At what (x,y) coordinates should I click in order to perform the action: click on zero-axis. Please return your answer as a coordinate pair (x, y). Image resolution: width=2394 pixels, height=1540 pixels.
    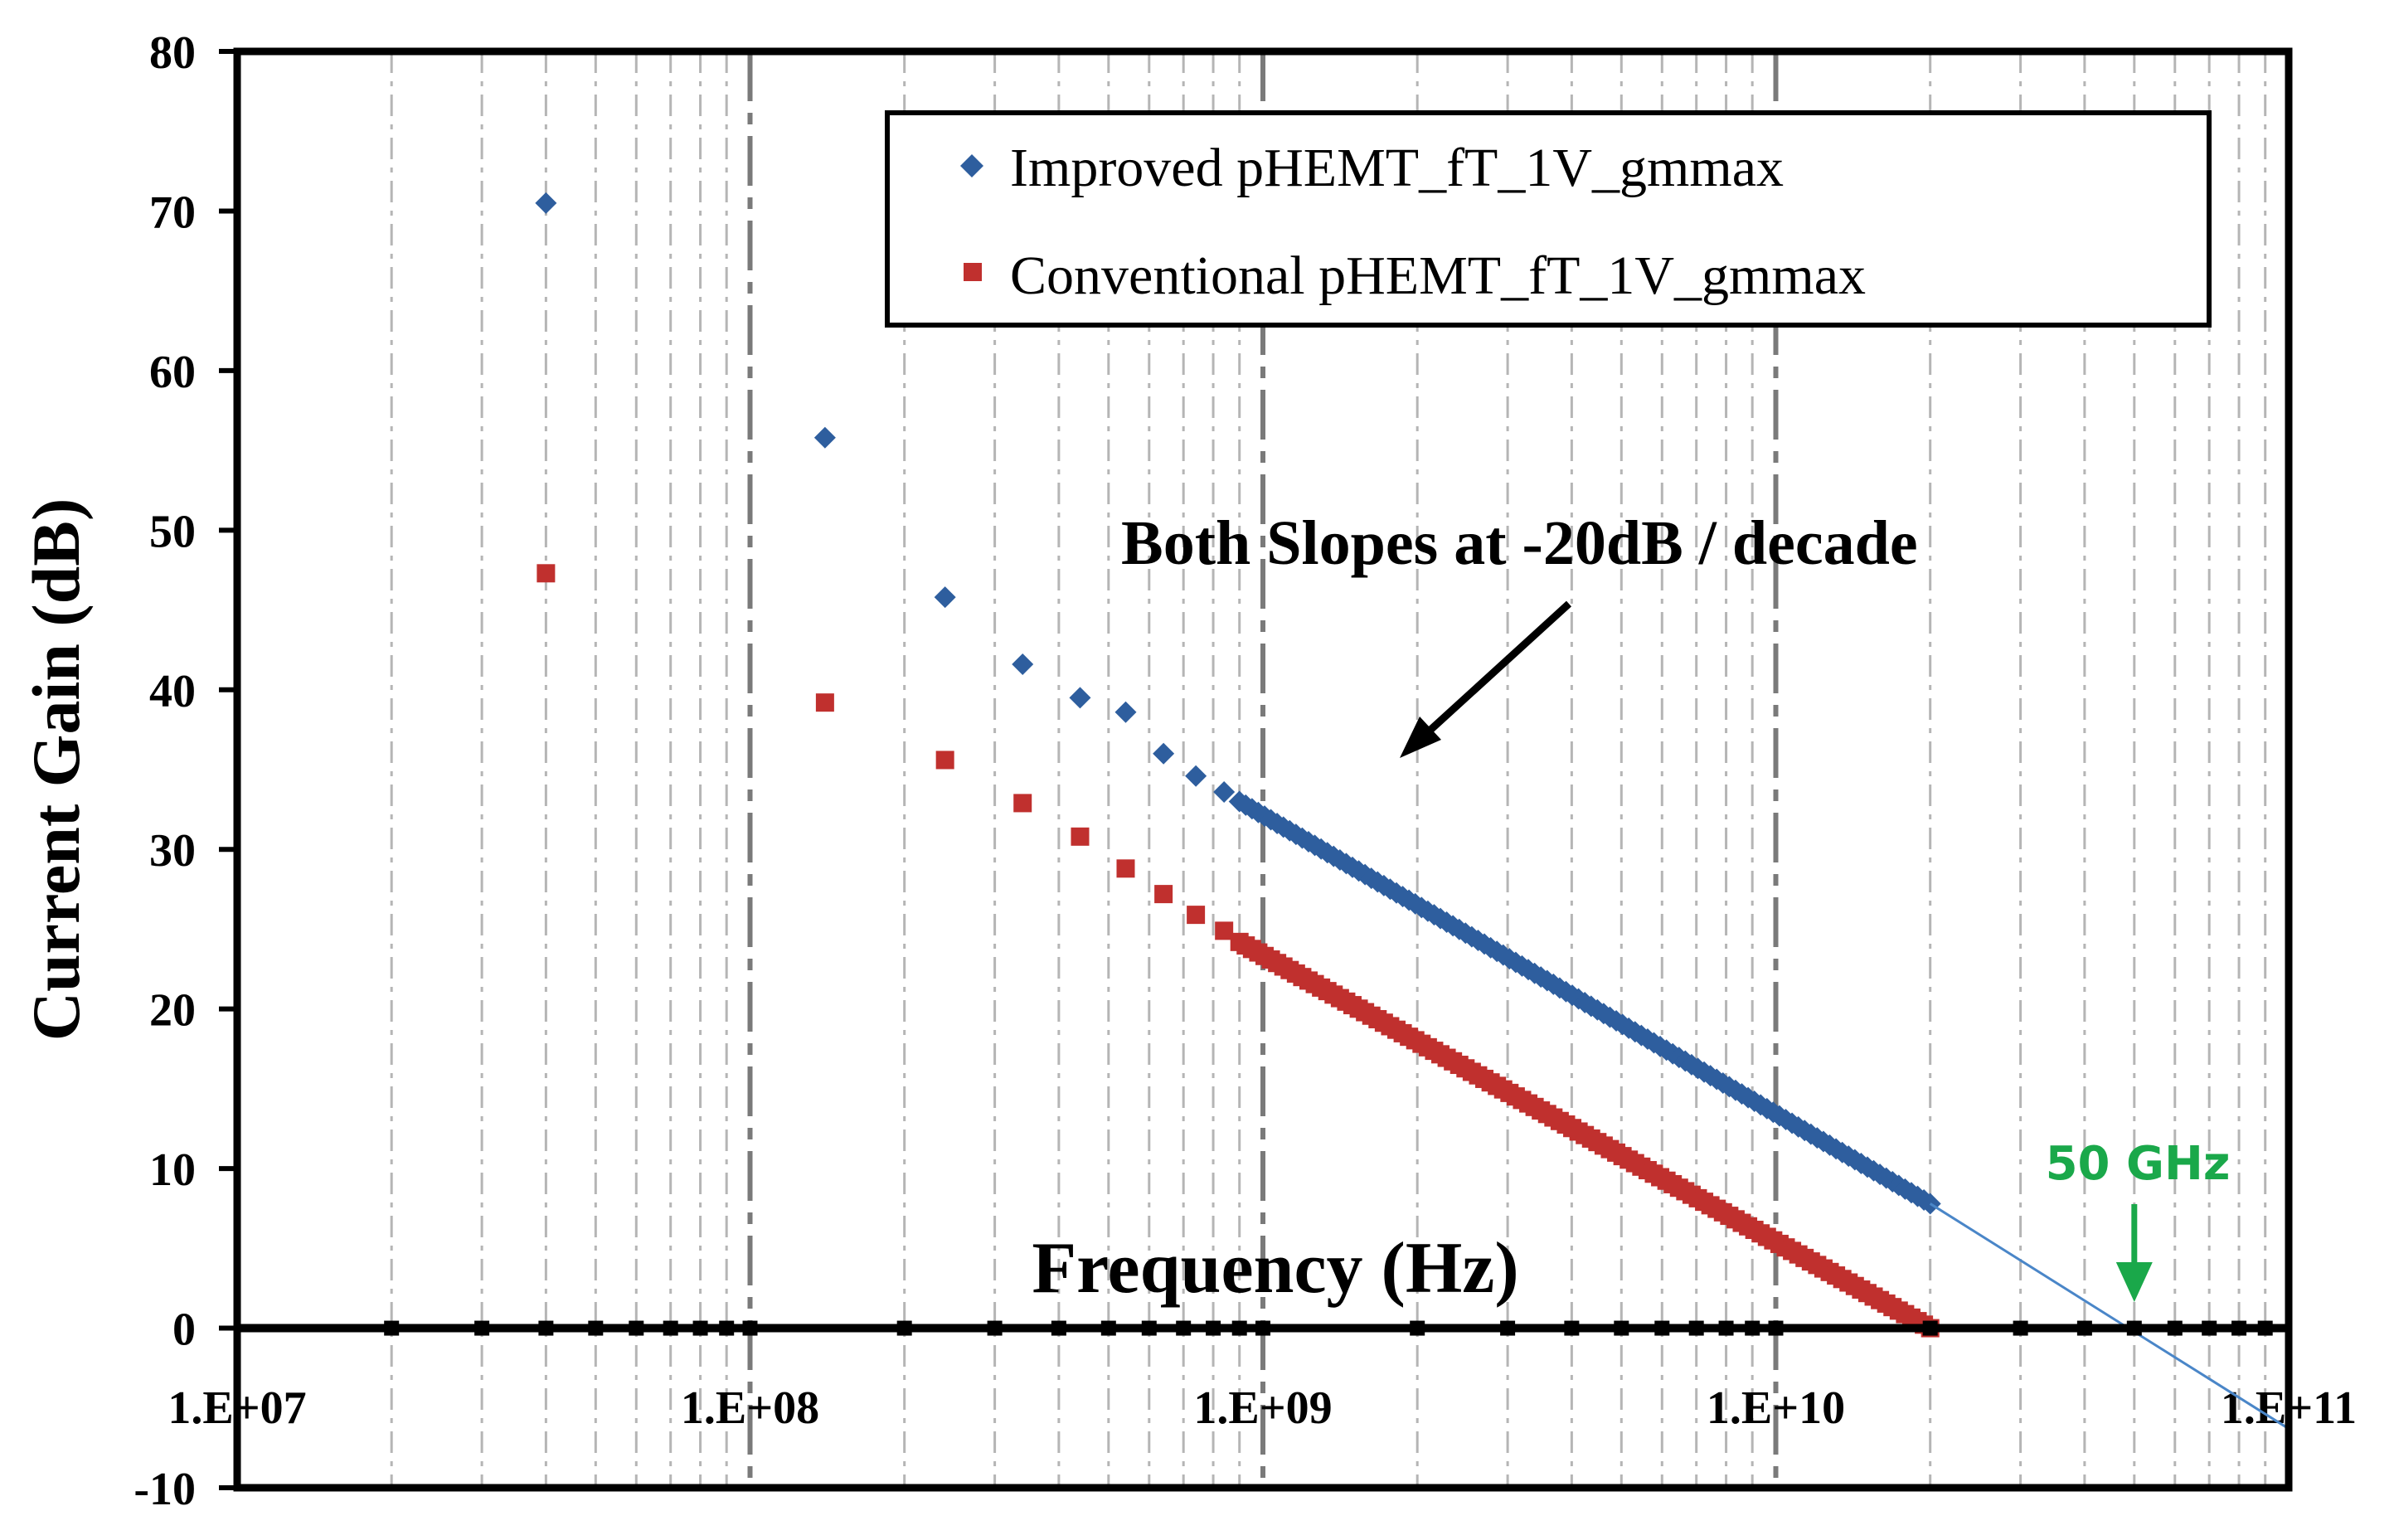
    Looking at the image, I should click on (1263, 1328).